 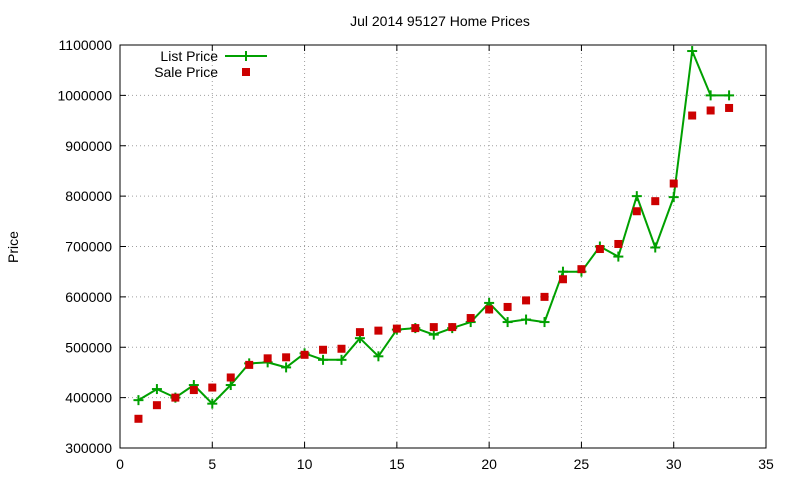 I want to click on legend: List Price Sale Price, so click(x=210, y=64).